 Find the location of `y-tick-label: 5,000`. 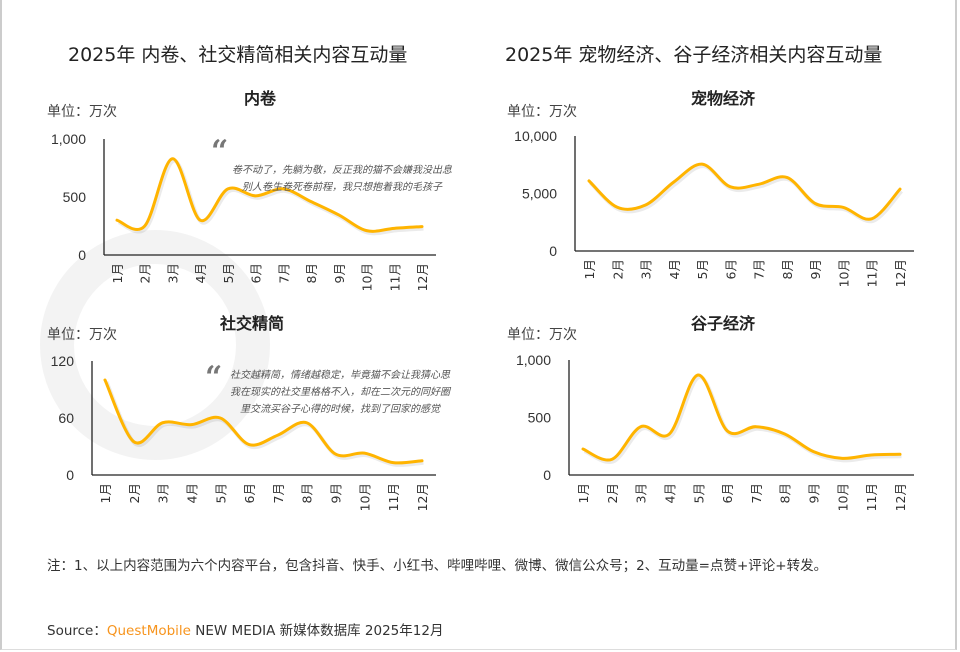

y-tick-label: 5,000 is located at coordinates (539, 194).